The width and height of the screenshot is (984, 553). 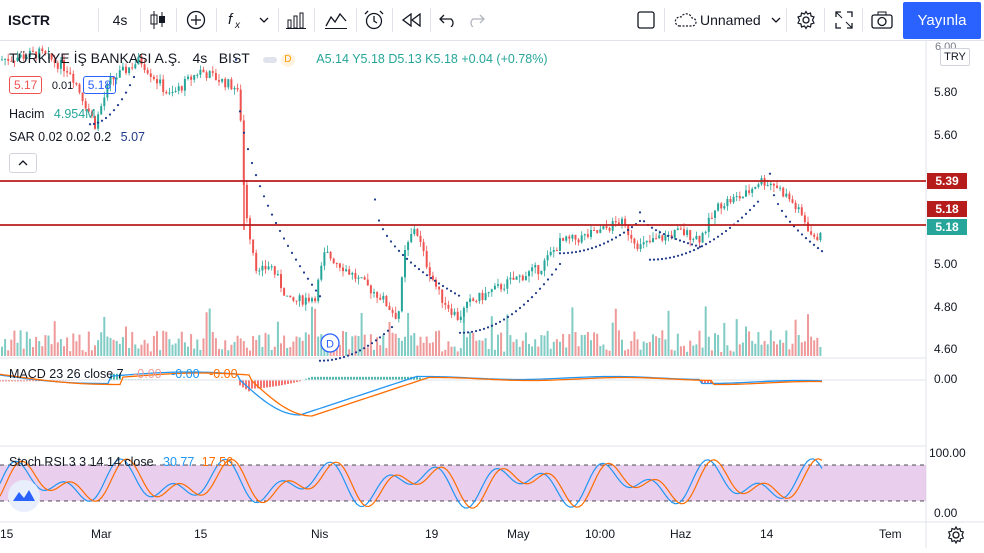 I want to click on add-indicator-icon, so click(x=196, y=20).